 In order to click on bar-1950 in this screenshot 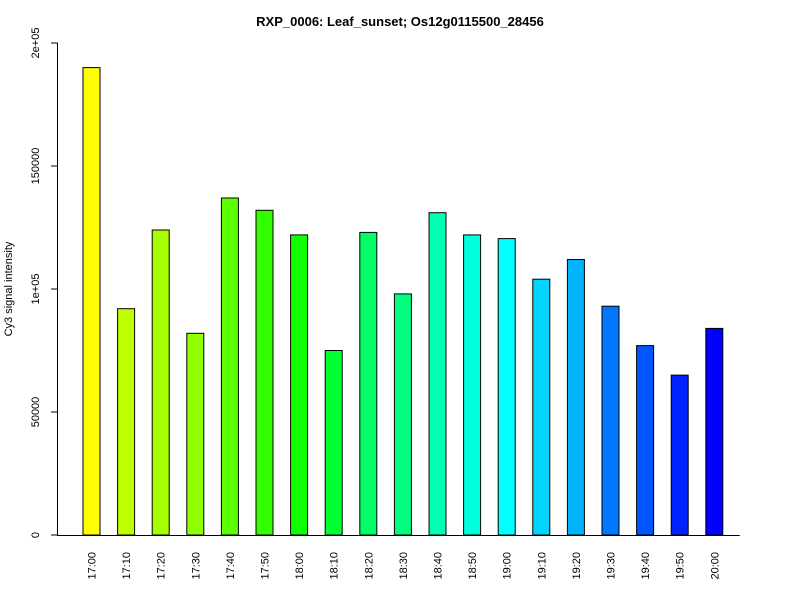, I will do `click(679, 455)`.